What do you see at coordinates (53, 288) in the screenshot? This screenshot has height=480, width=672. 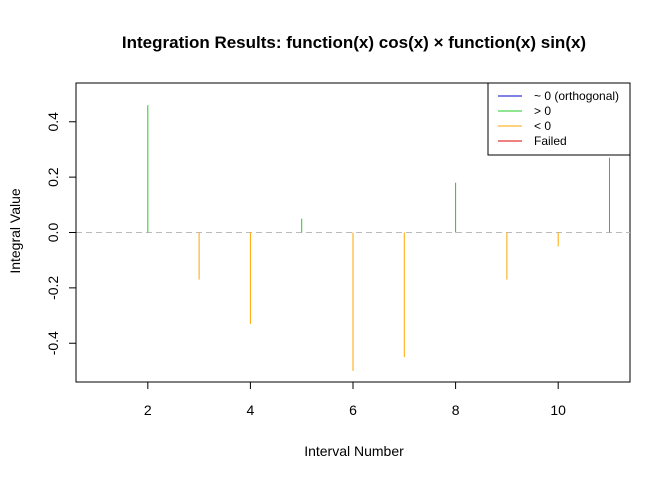 I see `y-tick-label: -0.2` at bounding box center [53, 288].